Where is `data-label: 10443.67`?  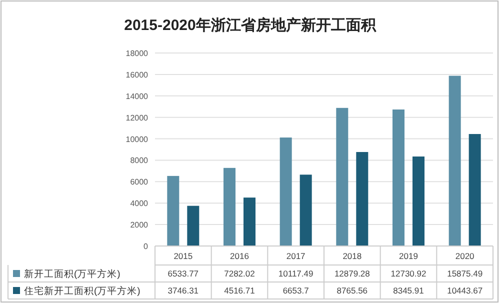 data-label: 10443.67 is located at coordinates (465, 291).